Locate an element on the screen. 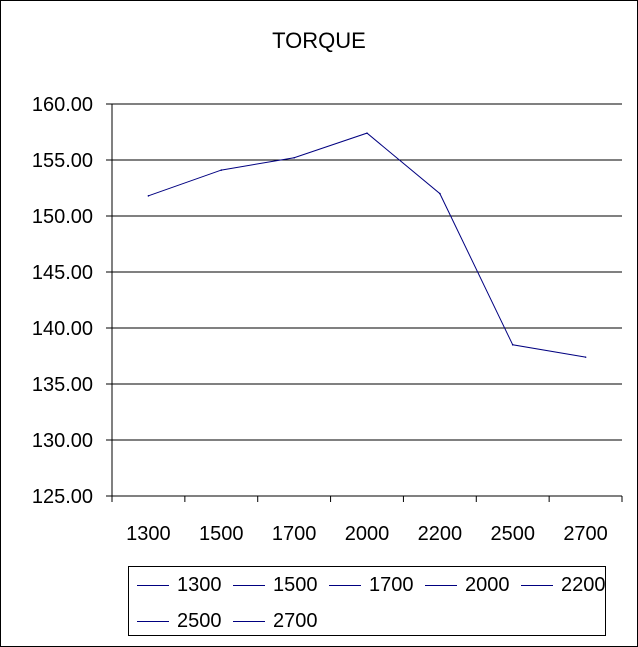 This screenshot has height=647, width=638. y-tick-label-155.00: 155.00 is located at coordinates (62, 161).